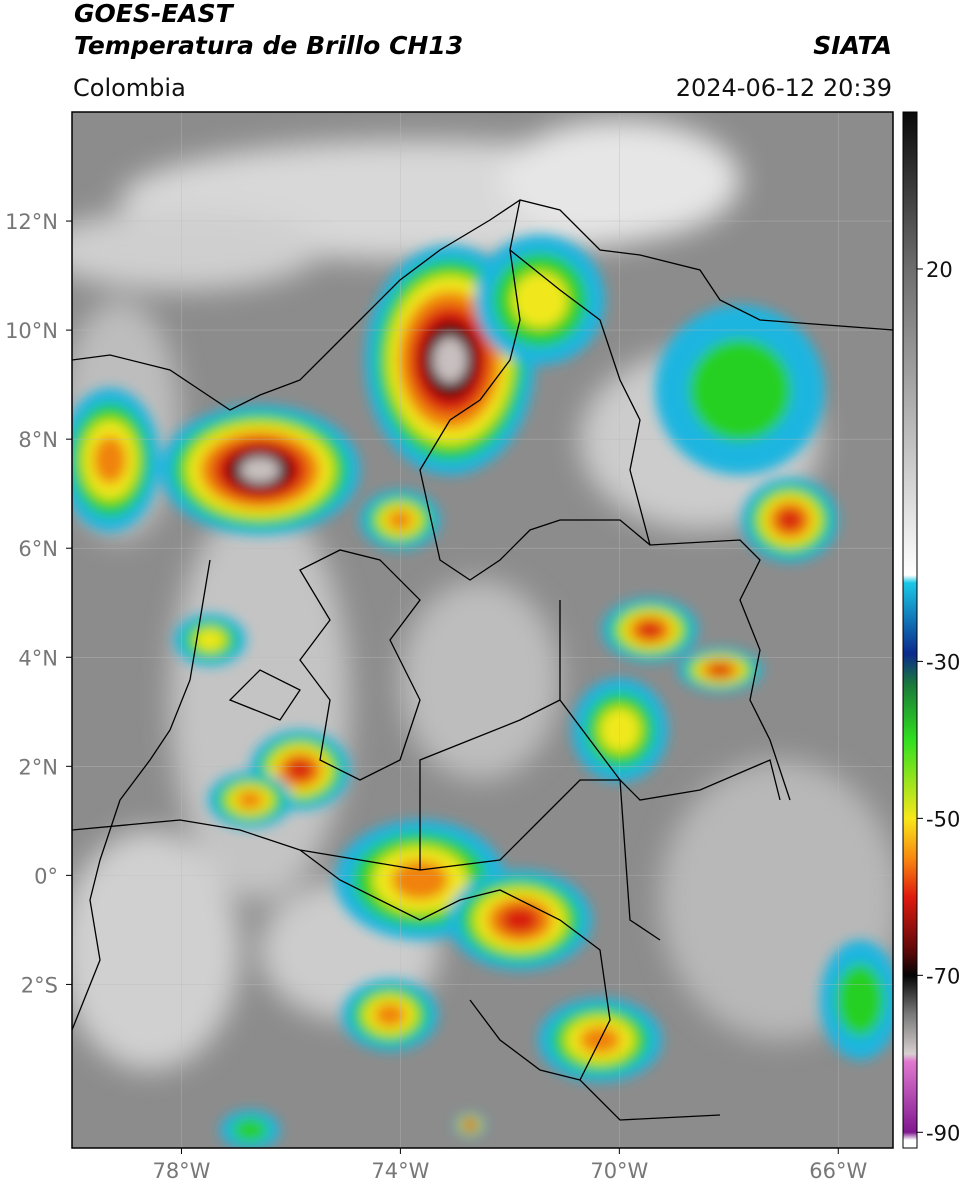 Image resolution: width=966 pixels, height=1194 pixels. I want to click on y-tick-label: 6°N, so click(38, 549).